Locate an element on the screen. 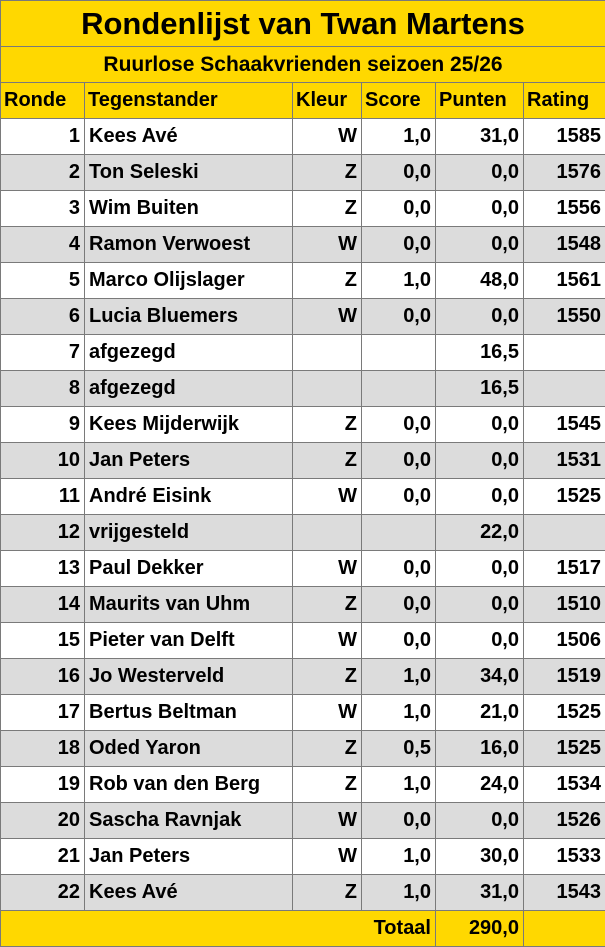 Image resolution: width=605 pixels, height=947 pixels. cell-points: 16,5 is located at coordinates (480, 353).